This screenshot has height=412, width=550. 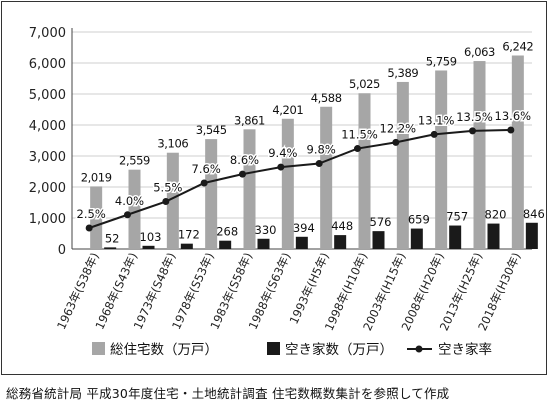 What do you see at coordinates (465, 349) in the screenshot?
I see `legend-label-rate: 空き家率` at bounding box center [465, 349].